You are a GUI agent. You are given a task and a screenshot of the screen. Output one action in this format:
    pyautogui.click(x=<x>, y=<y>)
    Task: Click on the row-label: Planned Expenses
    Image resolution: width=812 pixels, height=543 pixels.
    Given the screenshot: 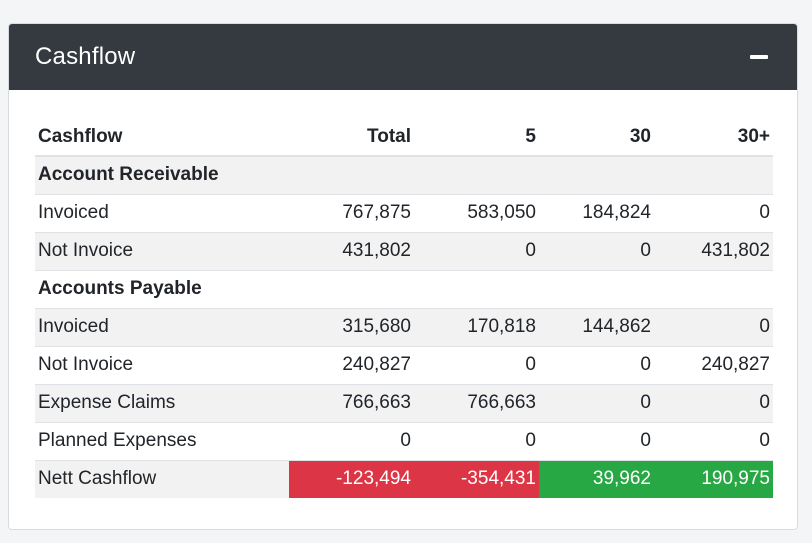 What is the action you would take?
    pyautogui.click(x=162, y=440)
    